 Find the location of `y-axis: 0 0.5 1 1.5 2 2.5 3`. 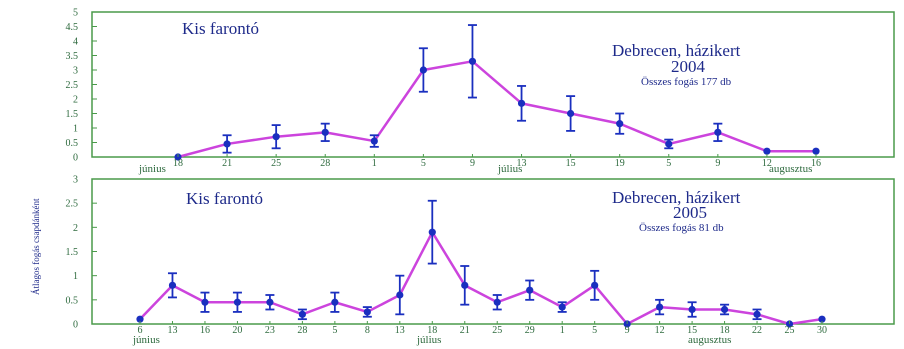

y-axis: 0 0.5 1 1.5 2 2.5 3 is located at coordinates (81, 253).